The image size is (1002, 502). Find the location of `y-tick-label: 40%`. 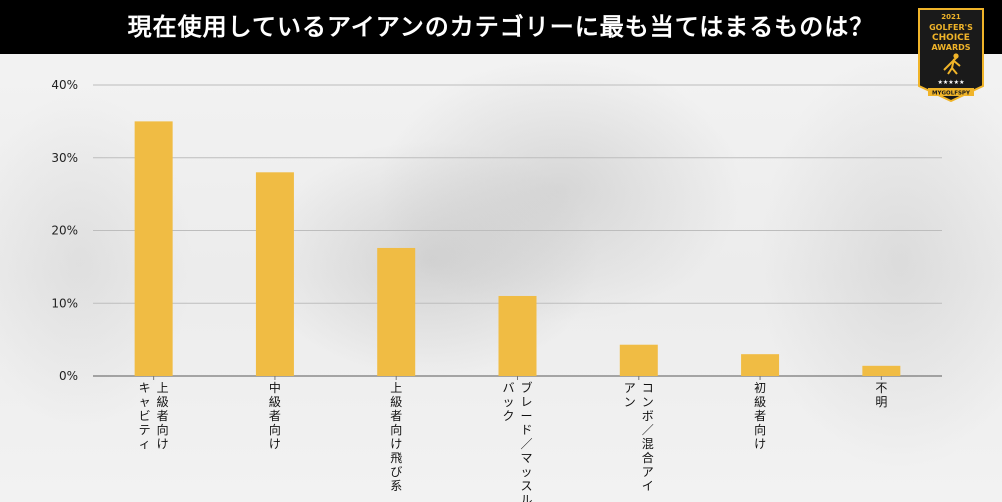

y-tick-label: 40% is located at coordinates (64, 85).